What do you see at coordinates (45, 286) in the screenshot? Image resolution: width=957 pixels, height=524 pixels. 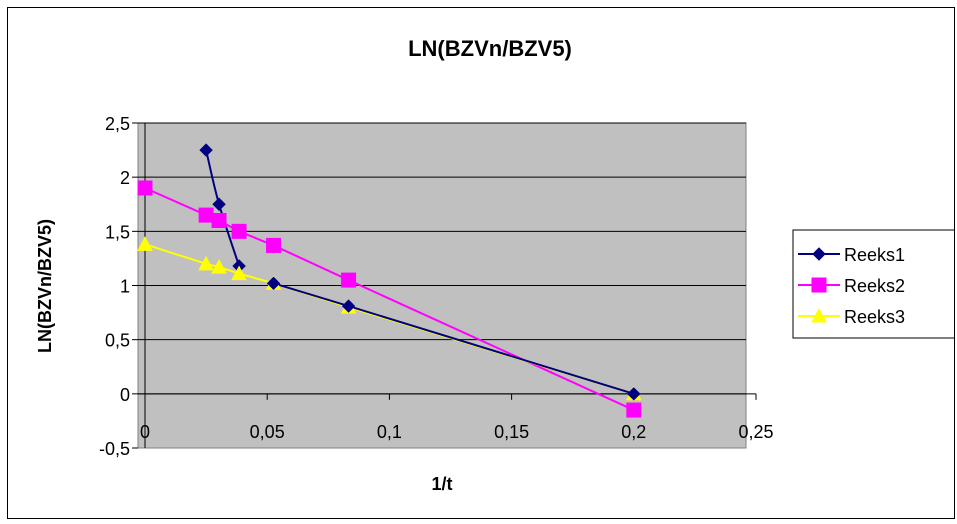 I see `y-axis-title: LN(BZVn/BZV5)` at bounding box center [45, 286].